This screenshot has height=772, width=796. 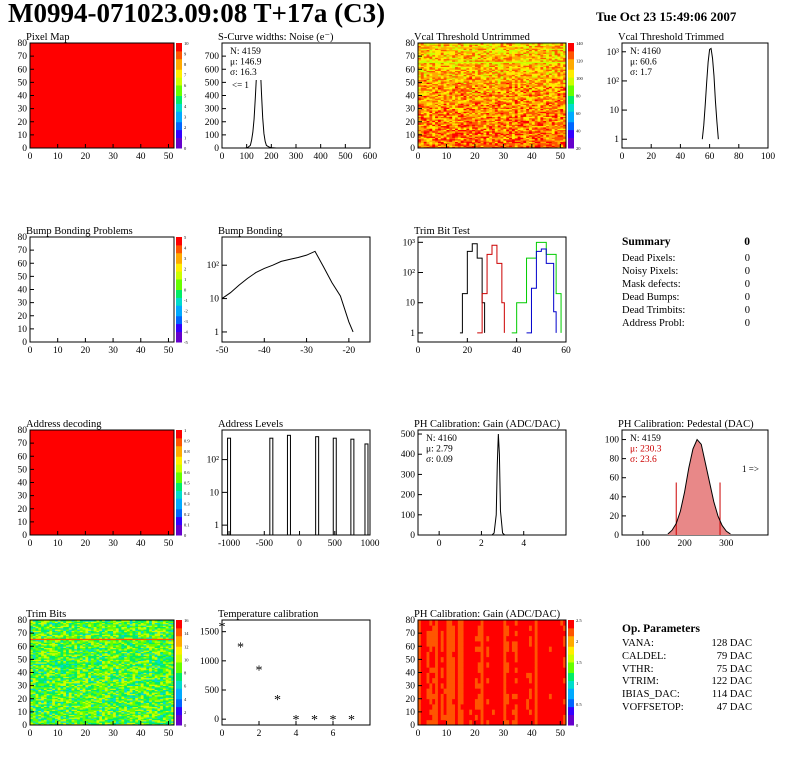 What do you see at coordinates (212, 57) in the screenshot?
I see `y-tick-label: 700` at bounding box center [212, 57].